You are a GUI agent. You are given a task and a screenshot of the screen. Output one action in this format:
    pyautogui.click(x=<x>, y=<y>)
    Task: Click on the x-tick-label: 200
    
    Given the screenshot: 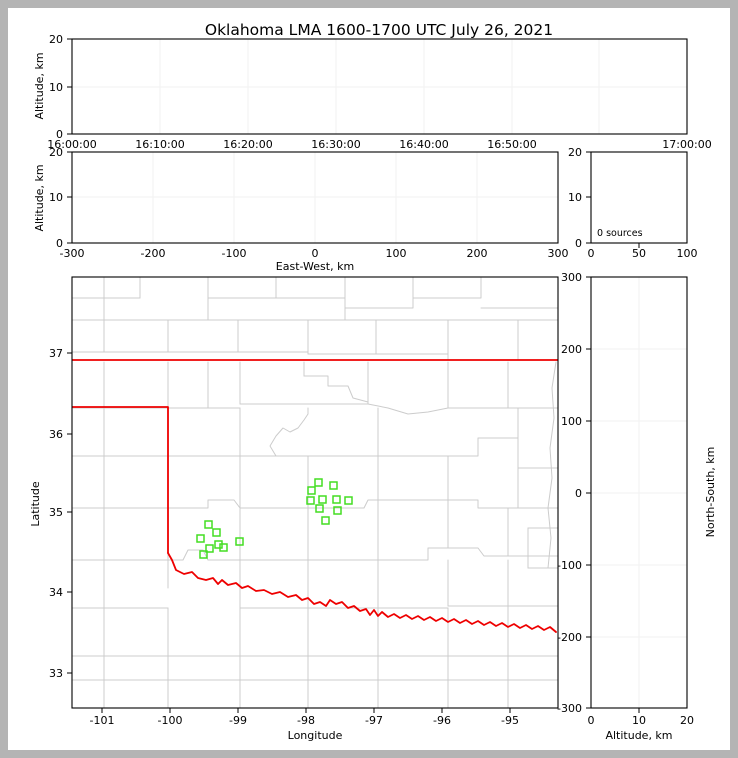 What is the action you would take?
    pyautogui.click(x=477, y=253)
    